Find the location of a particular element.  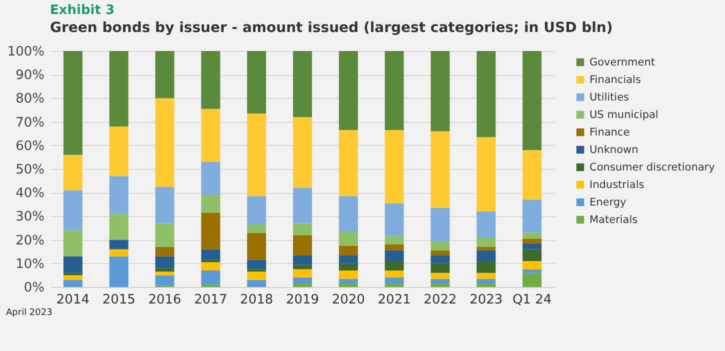

legend-label: Utilities is located at coordinates (610, 97).